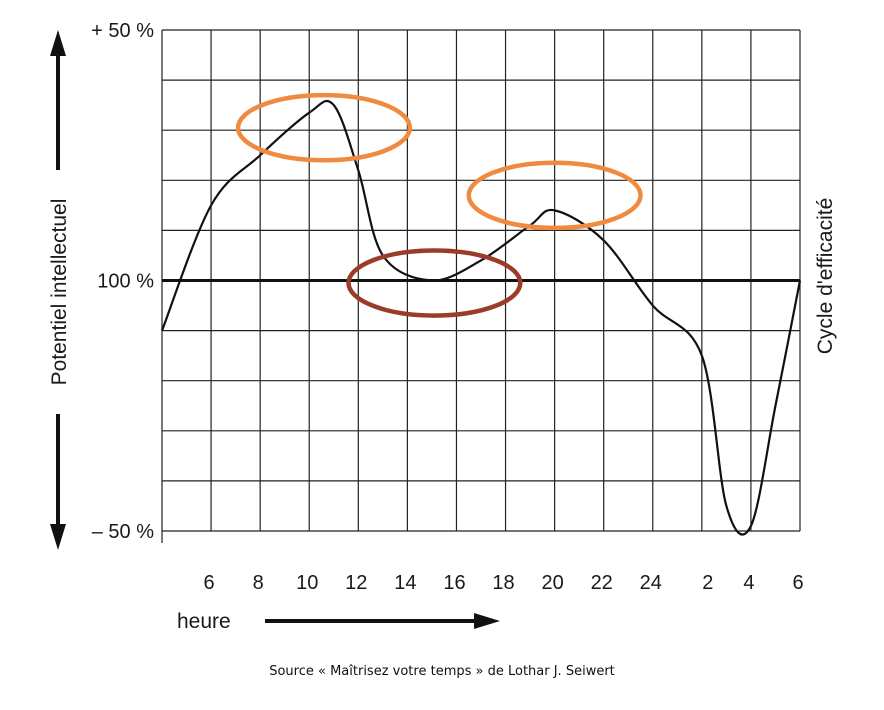 The width and height of the screenshot is (884, 710). Describe the element at coordinates (58, 43) in the screenshot. I see `up-arrow-head` at that location.